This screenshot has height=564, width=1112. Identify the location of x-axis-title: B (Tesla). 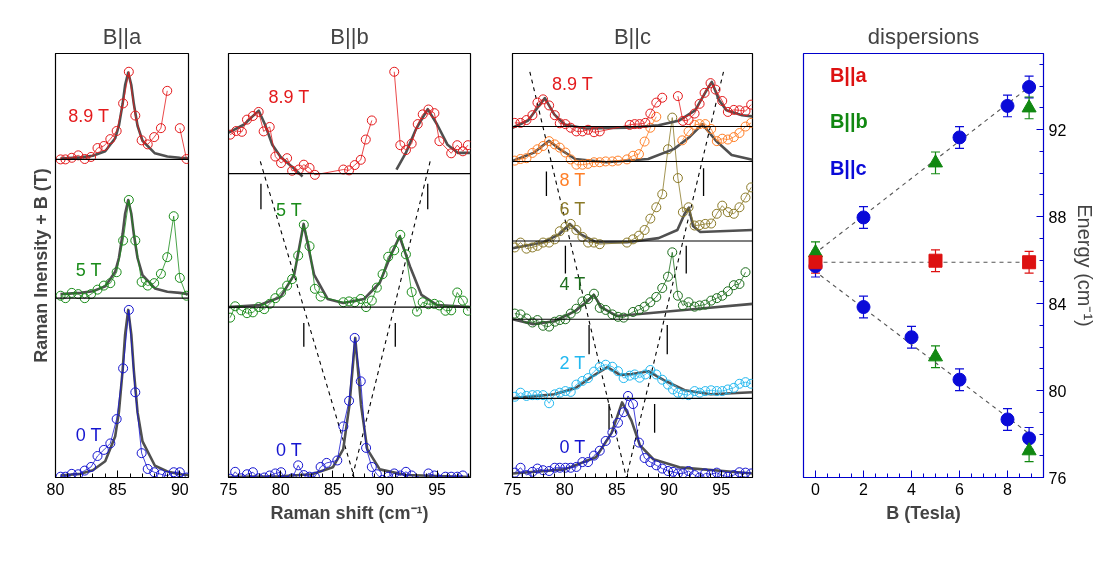
(923, 512).